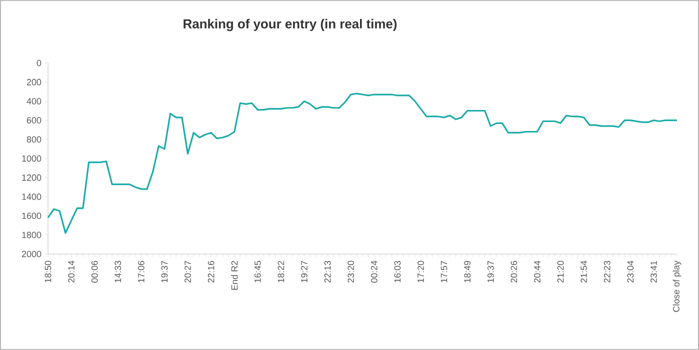 The image size is (699, 350). I want to click on y-tick-label: 1000, so click(32, 158).